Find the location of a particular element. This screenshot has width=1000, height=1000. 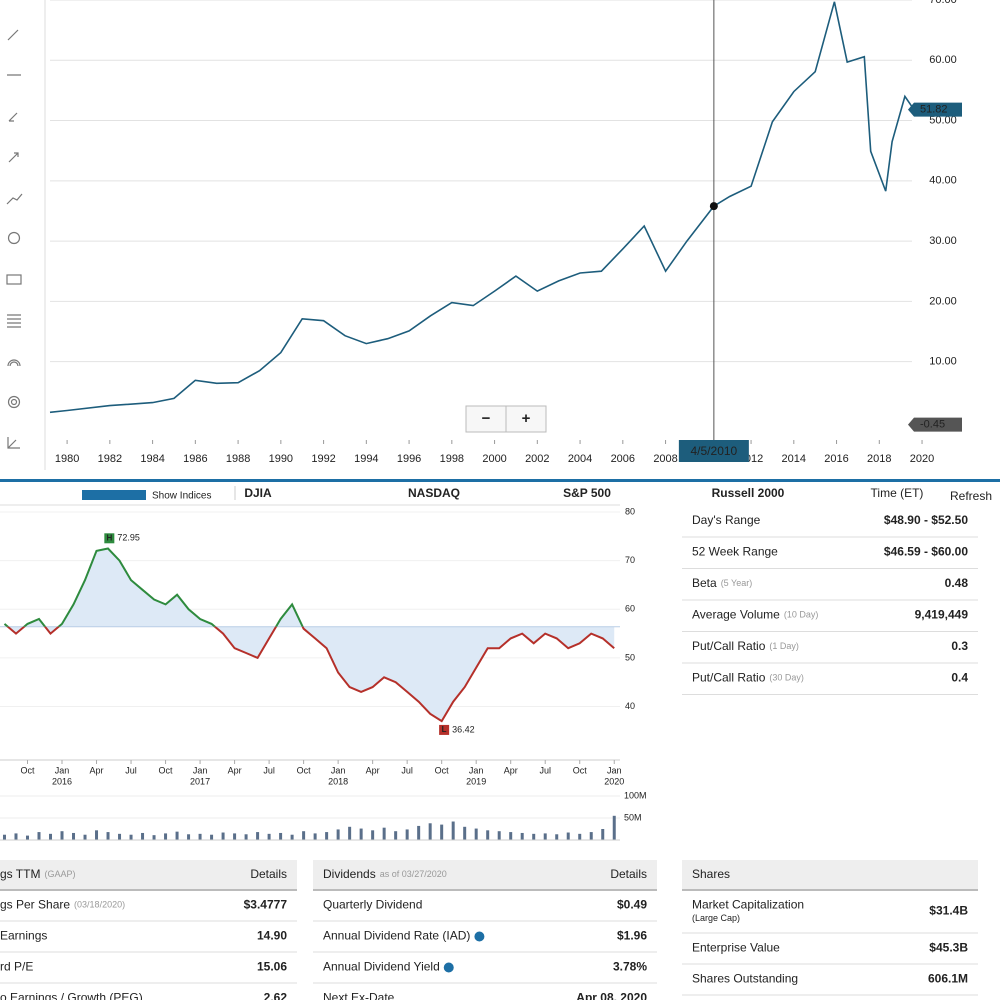

stat-value: $46.59 - $60.00 is located at coordinates (926, 552).